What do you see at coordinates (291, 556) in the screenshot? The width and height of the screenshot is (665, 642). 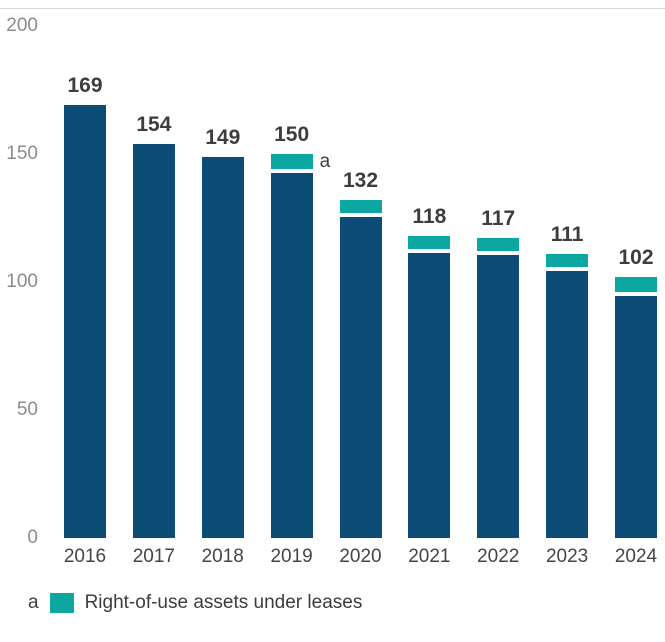 I see `x-axis-label-2019: 2019` at bounding box center [291, 556].